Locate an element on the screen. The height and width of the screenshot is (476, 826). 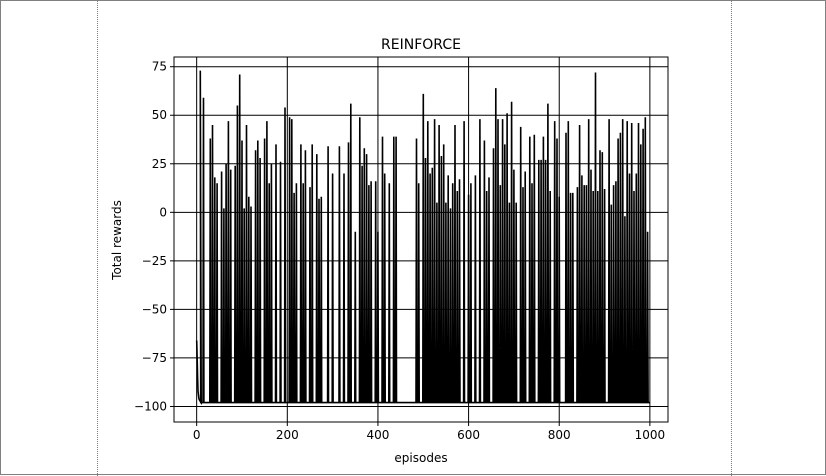
x-axis-label: episodes is located at coordinates (420, 458).